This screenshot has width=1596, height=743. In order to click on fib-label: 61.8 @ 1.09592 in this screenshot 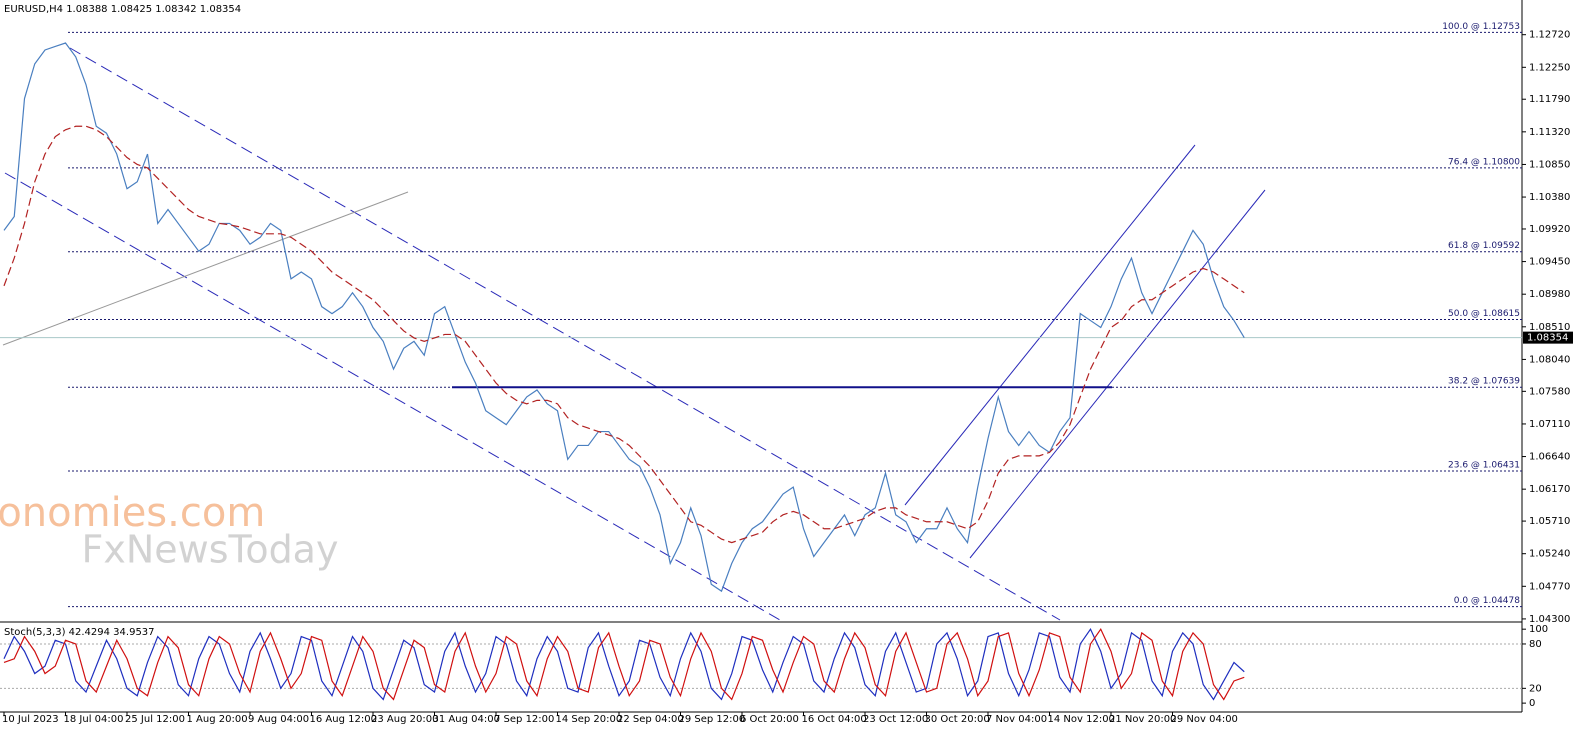, I will do `click(1484, 246)`.